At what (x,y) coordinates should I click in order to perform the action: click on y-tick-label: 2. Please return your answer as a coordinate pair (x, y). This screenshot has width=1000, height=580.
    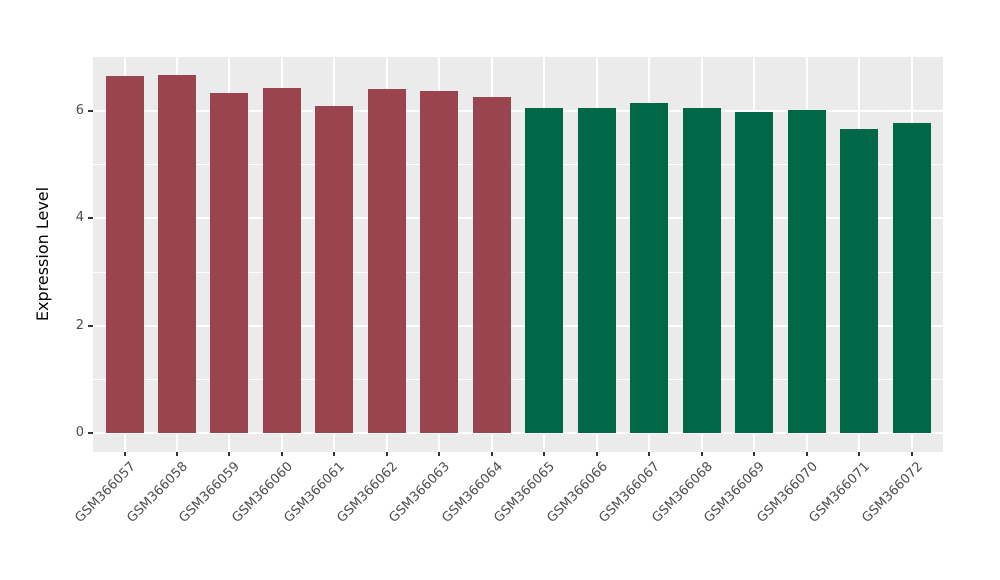
    Looking at the image, I should click on (79, 325).